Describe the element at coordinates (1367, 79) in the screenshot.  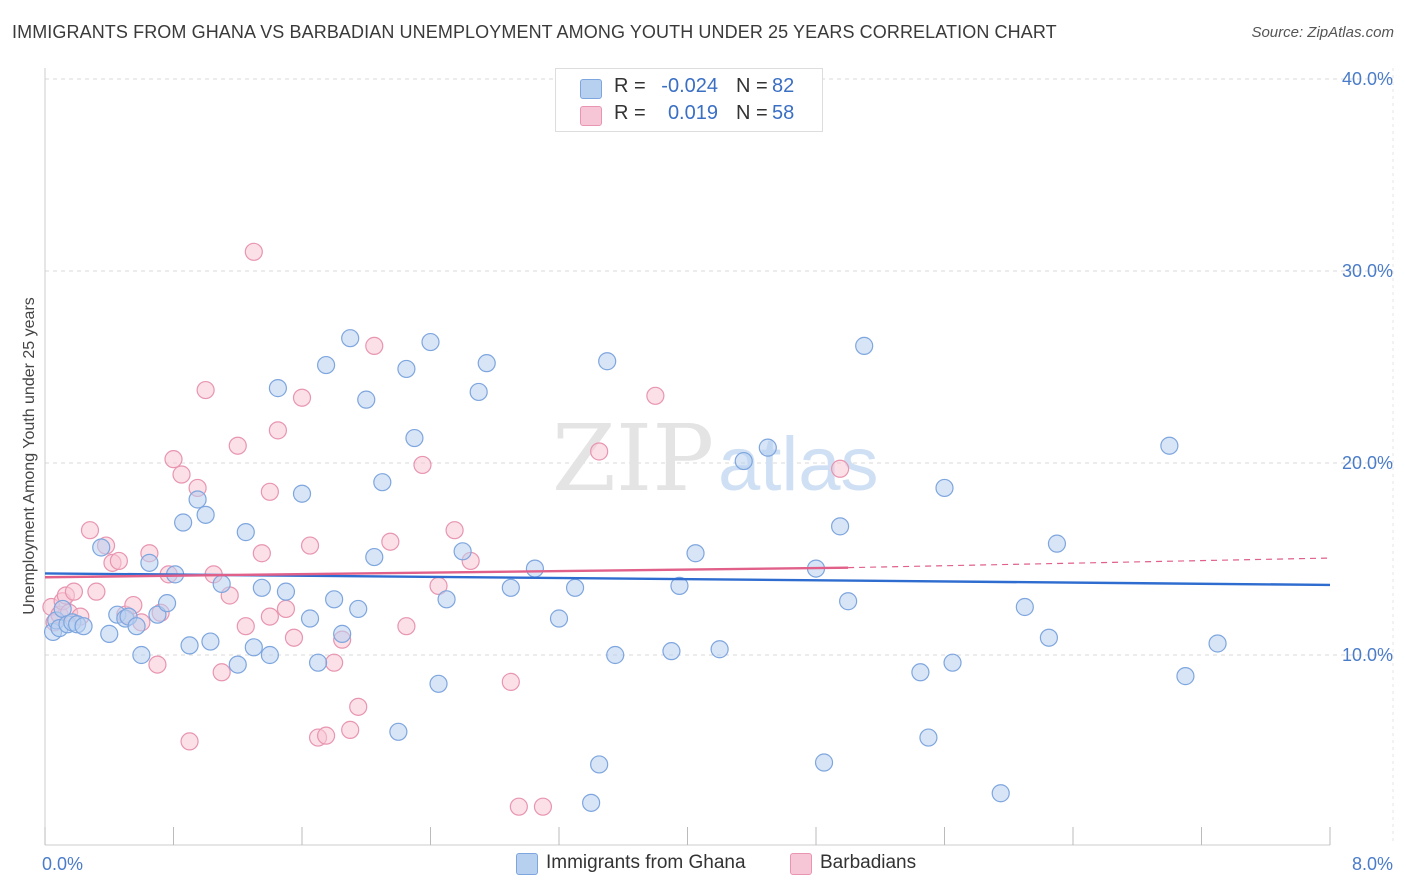
I see `y-tick-label: 40.0%` at that location.